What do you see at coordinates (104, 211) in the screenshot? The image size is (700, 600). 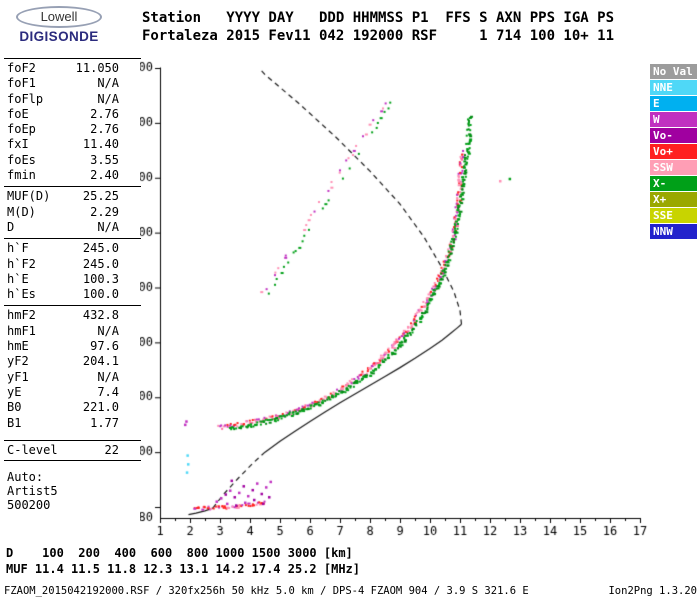 I see `param-value: 2.29` at bounding box center [104, 211].